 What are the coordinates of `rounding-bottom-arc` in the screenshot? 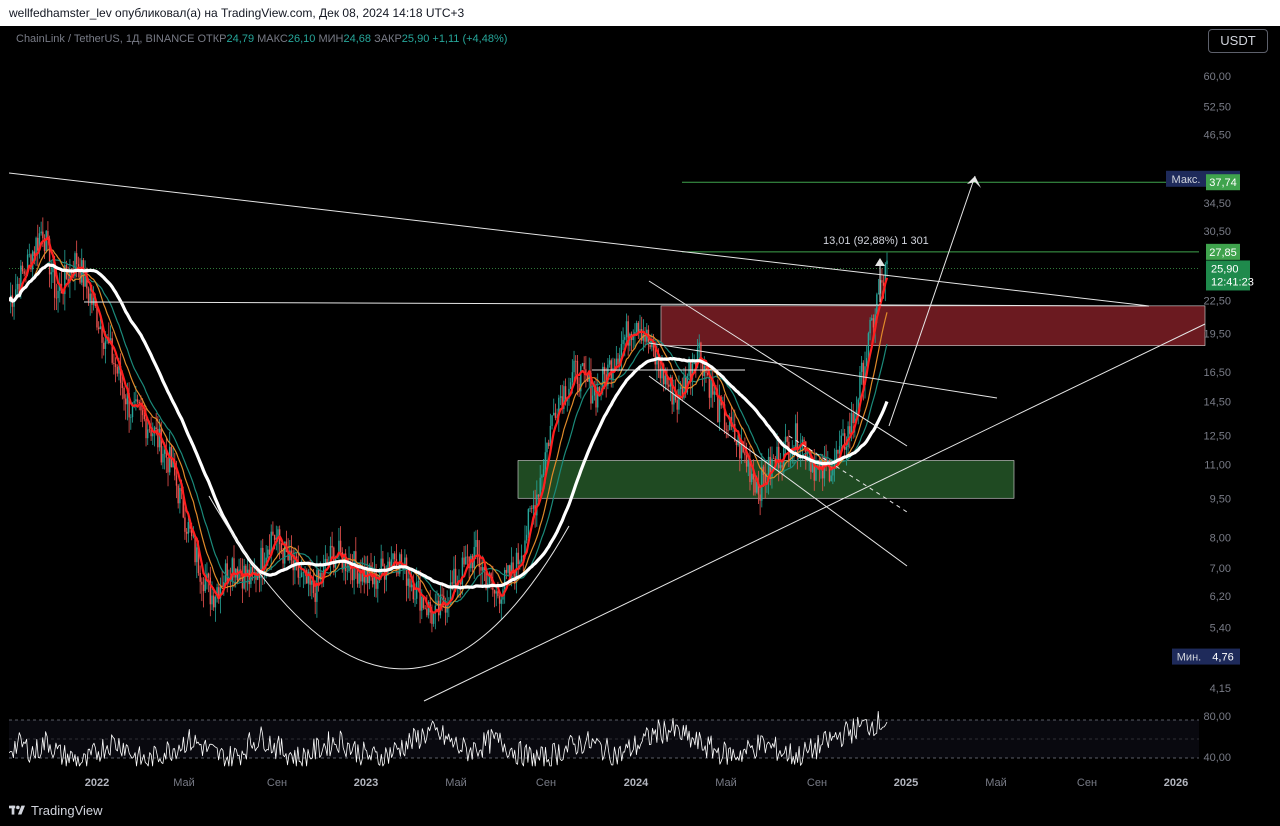 It's located at (389, 582).